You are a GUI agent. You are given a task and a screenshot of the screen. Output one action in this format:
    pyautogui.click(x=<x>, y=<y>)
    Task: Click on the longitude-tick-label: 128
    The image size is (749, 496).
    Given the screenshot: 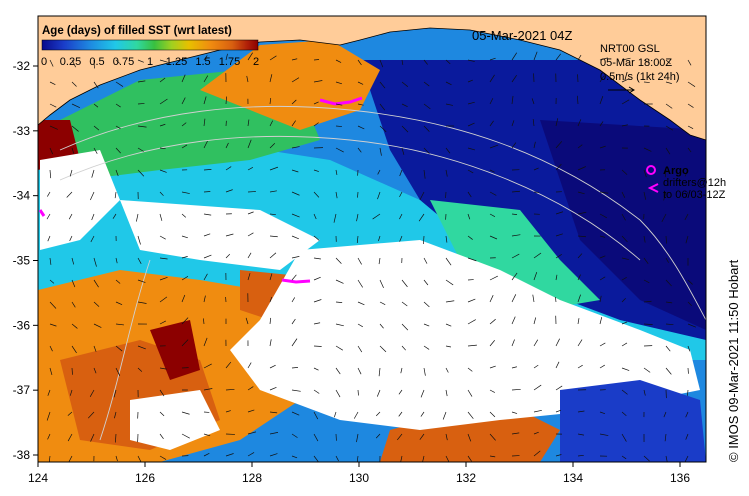 What is the action you would take?
    pyautogui.click(x=252, y=478)
    